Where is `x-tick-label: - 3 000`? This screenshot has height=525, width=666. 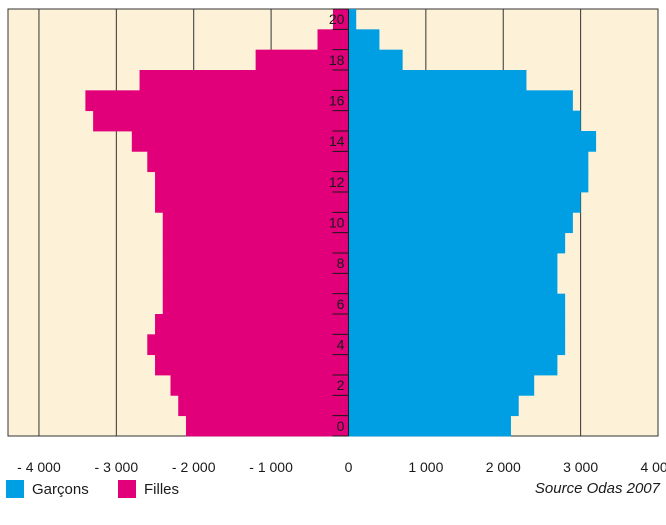 x-tick-label: - 3 000 is located at coordinates (117, 467).